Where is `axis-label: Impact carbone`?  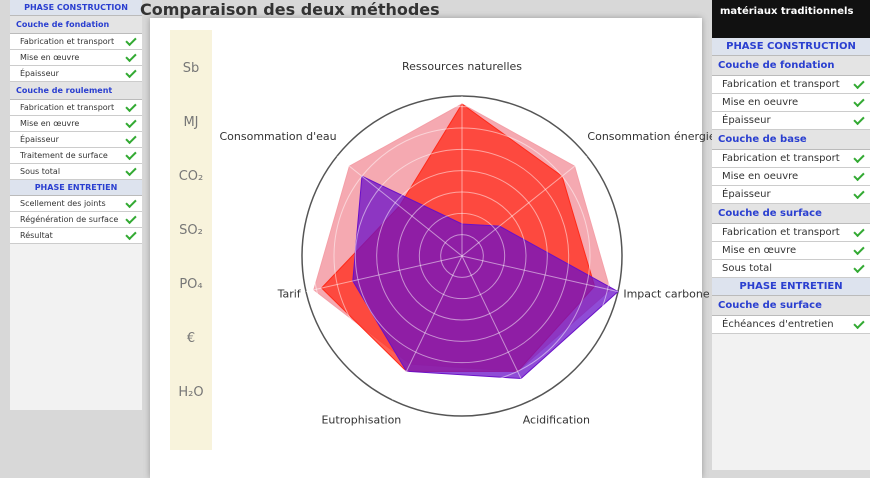 axis-label: Impact carbone is located at coordinates (666, 293).